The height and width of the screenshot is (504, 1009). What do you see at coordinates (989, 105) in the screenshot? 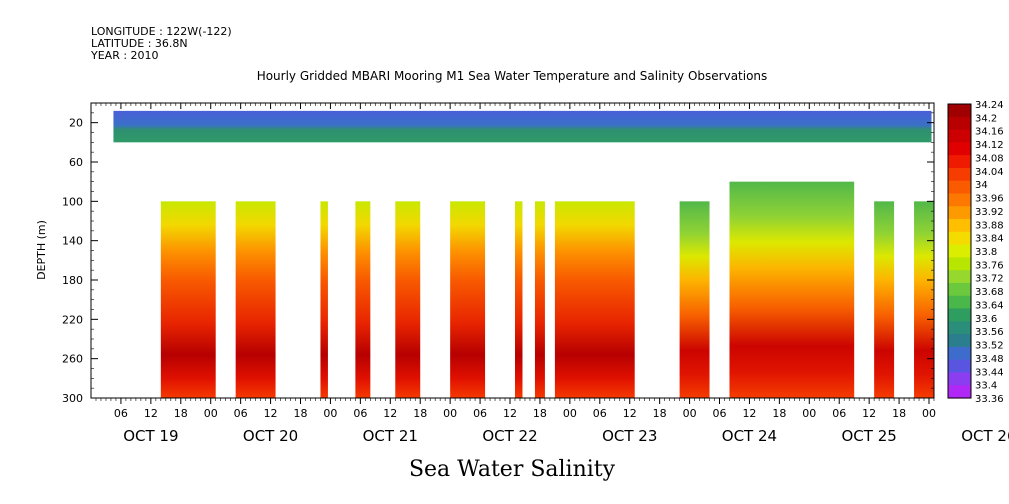
I see `colorbar-label: 34.24` at bounding box center [989, 105].